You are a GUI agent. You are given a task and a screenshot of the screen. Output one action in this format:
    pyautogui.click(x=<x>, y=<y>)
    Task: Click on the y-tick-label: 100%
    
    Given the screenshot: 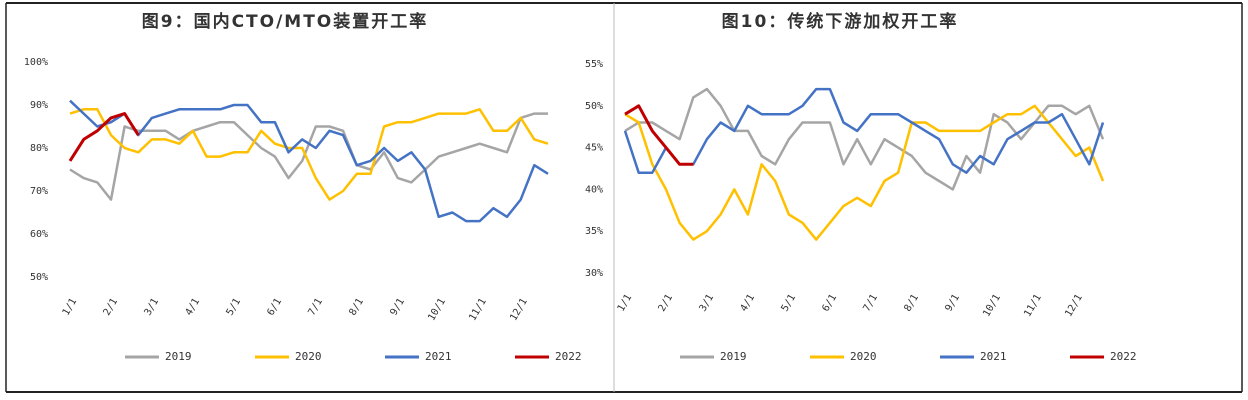 What is the action you would take?
    pyautogui.click(x=36, y=62)
    